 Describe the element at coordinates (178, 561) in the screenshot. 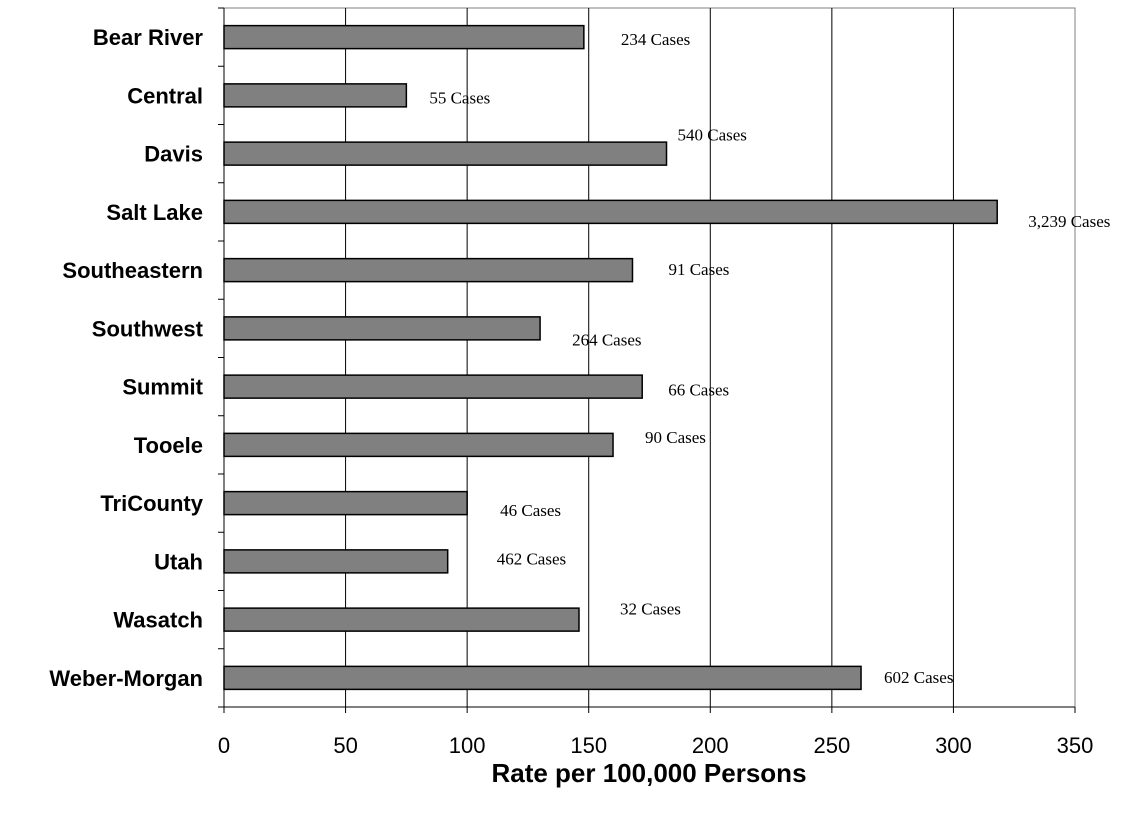

I see `category-label-utah: Utah` at that location.